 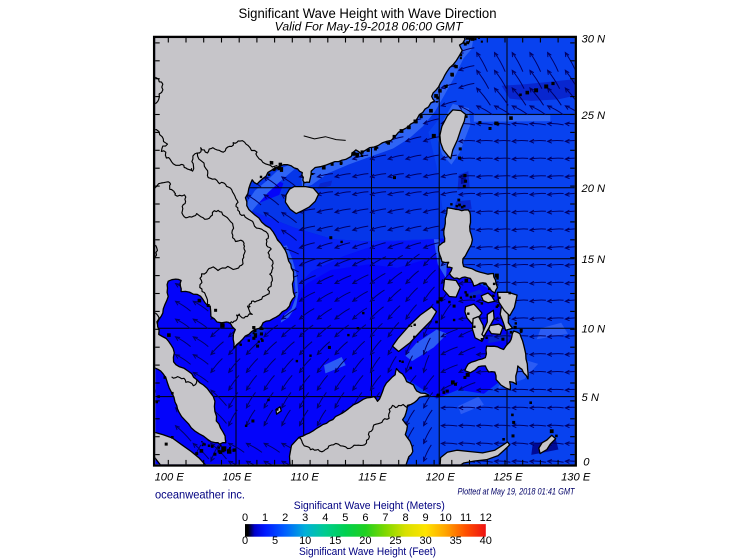 What do you see at coordinates (369, 506) in the screenshot?
I see `svg-text:Significant Wave Height (Meter: Significant Wave Height (Meters)` at bounding box center [369, 506].